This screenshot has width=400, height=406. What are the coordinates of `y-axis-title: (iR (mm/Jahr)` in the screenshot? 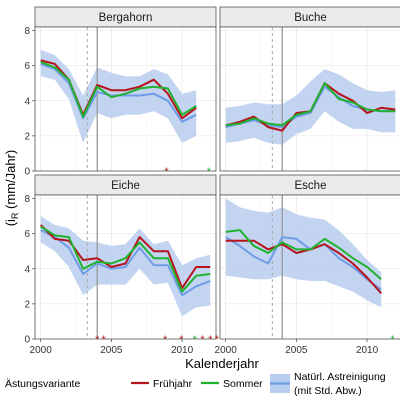 It's located at (11, 188).